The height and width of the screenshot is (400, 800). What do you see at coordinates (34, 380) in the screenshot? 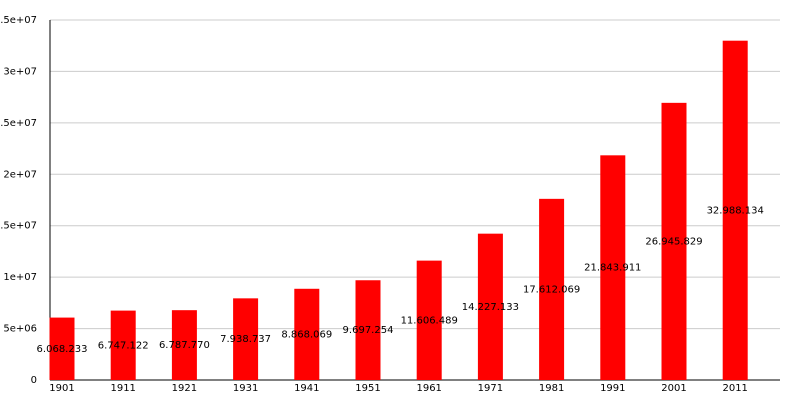
I see `y-tick-label: 0` at bounding box center [34, 380].